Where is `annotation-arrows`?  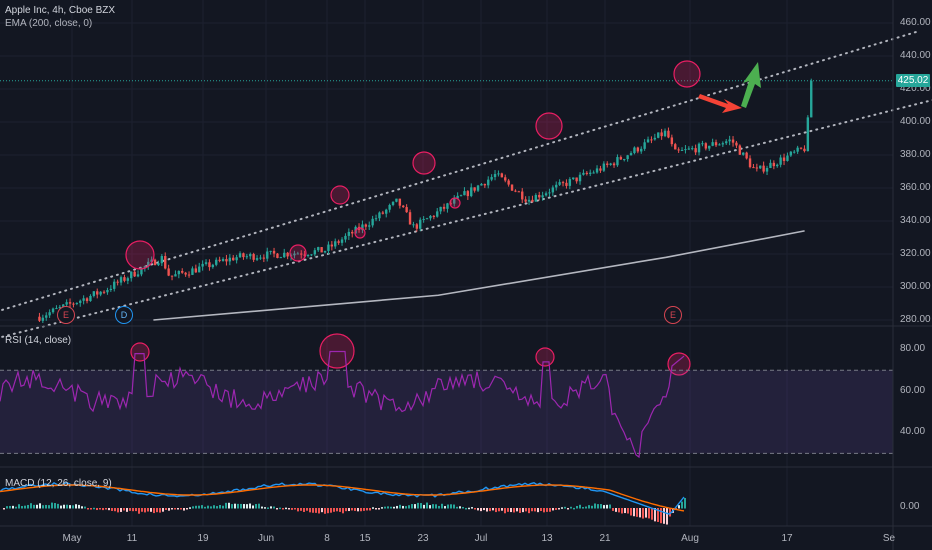 annotation-arrows is located at coordinates (729, 87).